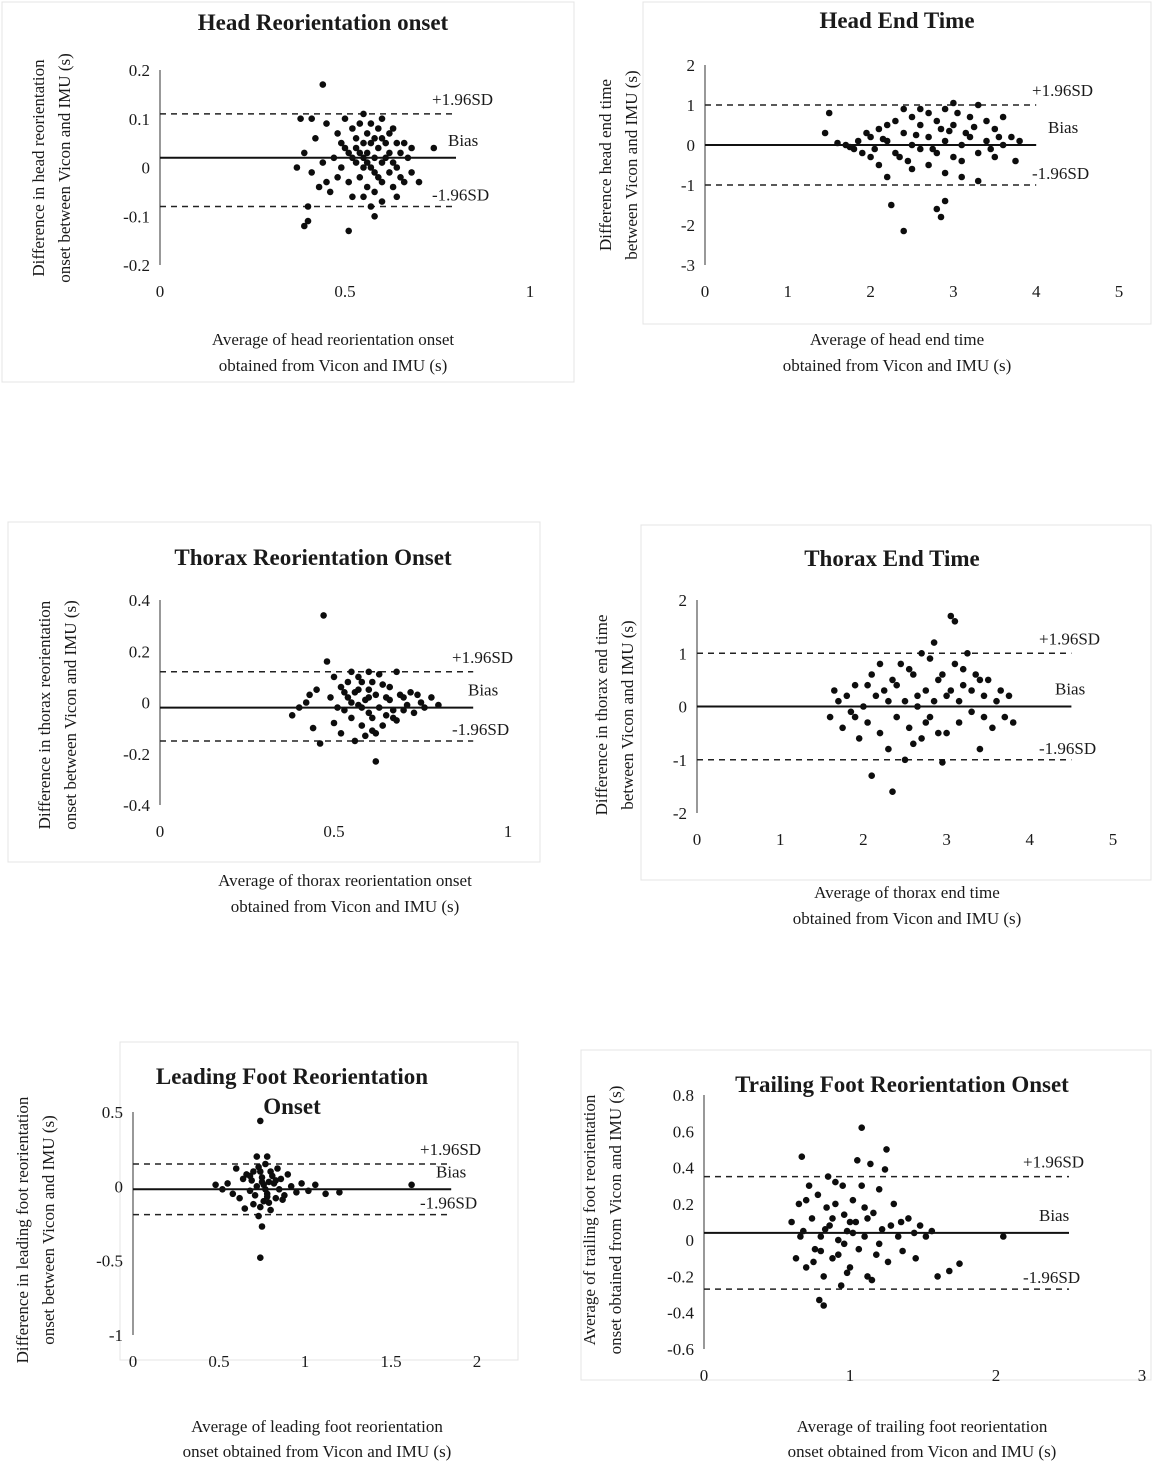 This screenshot has height=1466, width=1153. Describe the element at coordinates (631, 164) in the screenshot. I see `y-axis-title: between Vicon and IMU (s)` at that location.